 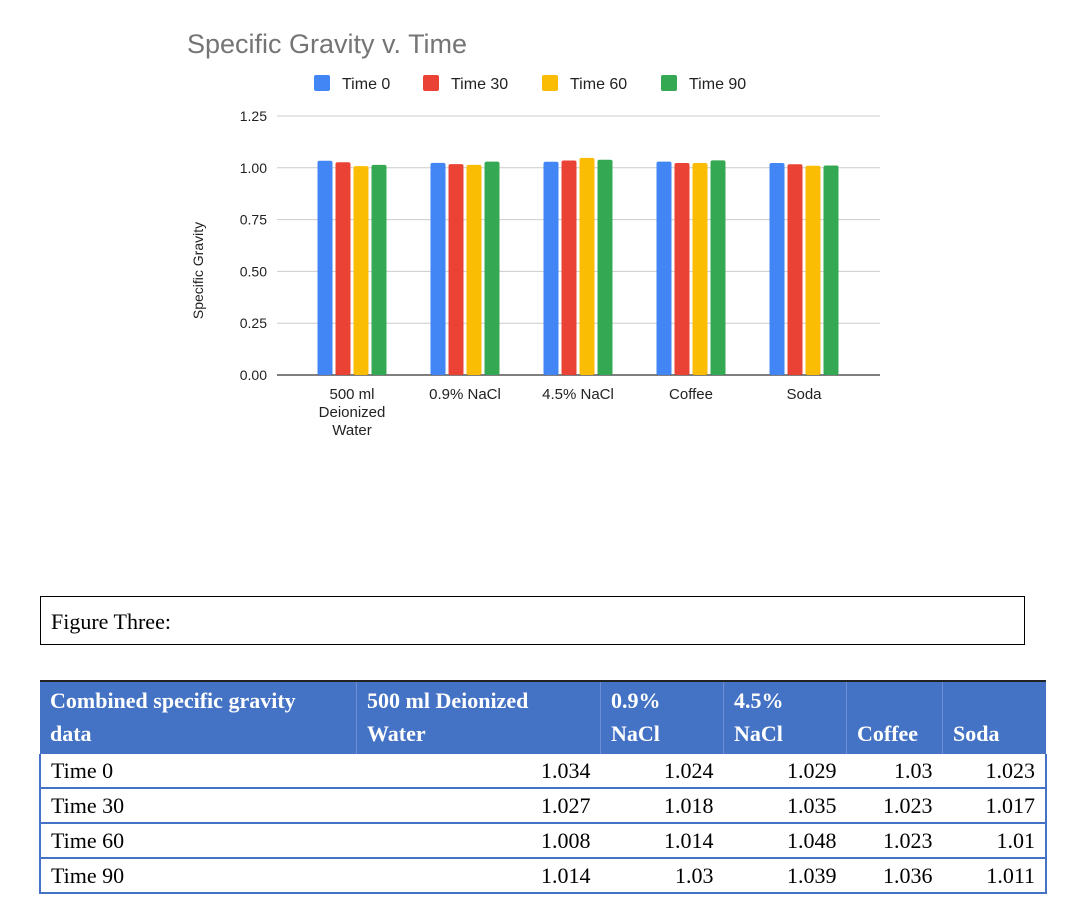 I want to click on column-header: 500 ml Deionized Water, so click(x=478, y=717).